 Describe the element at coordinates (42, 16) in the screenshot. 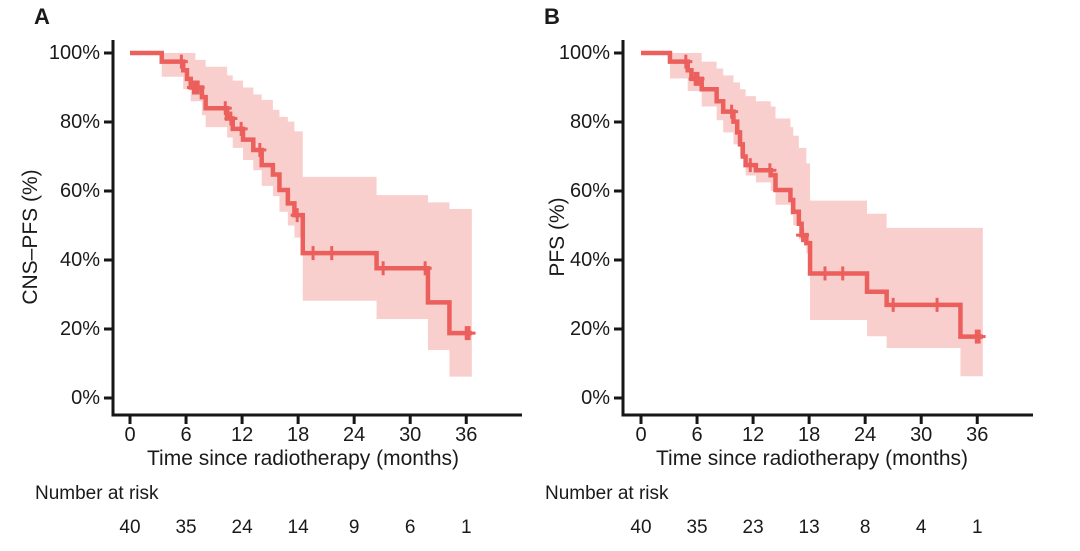

I see `panel-a-letter: A` at that location.